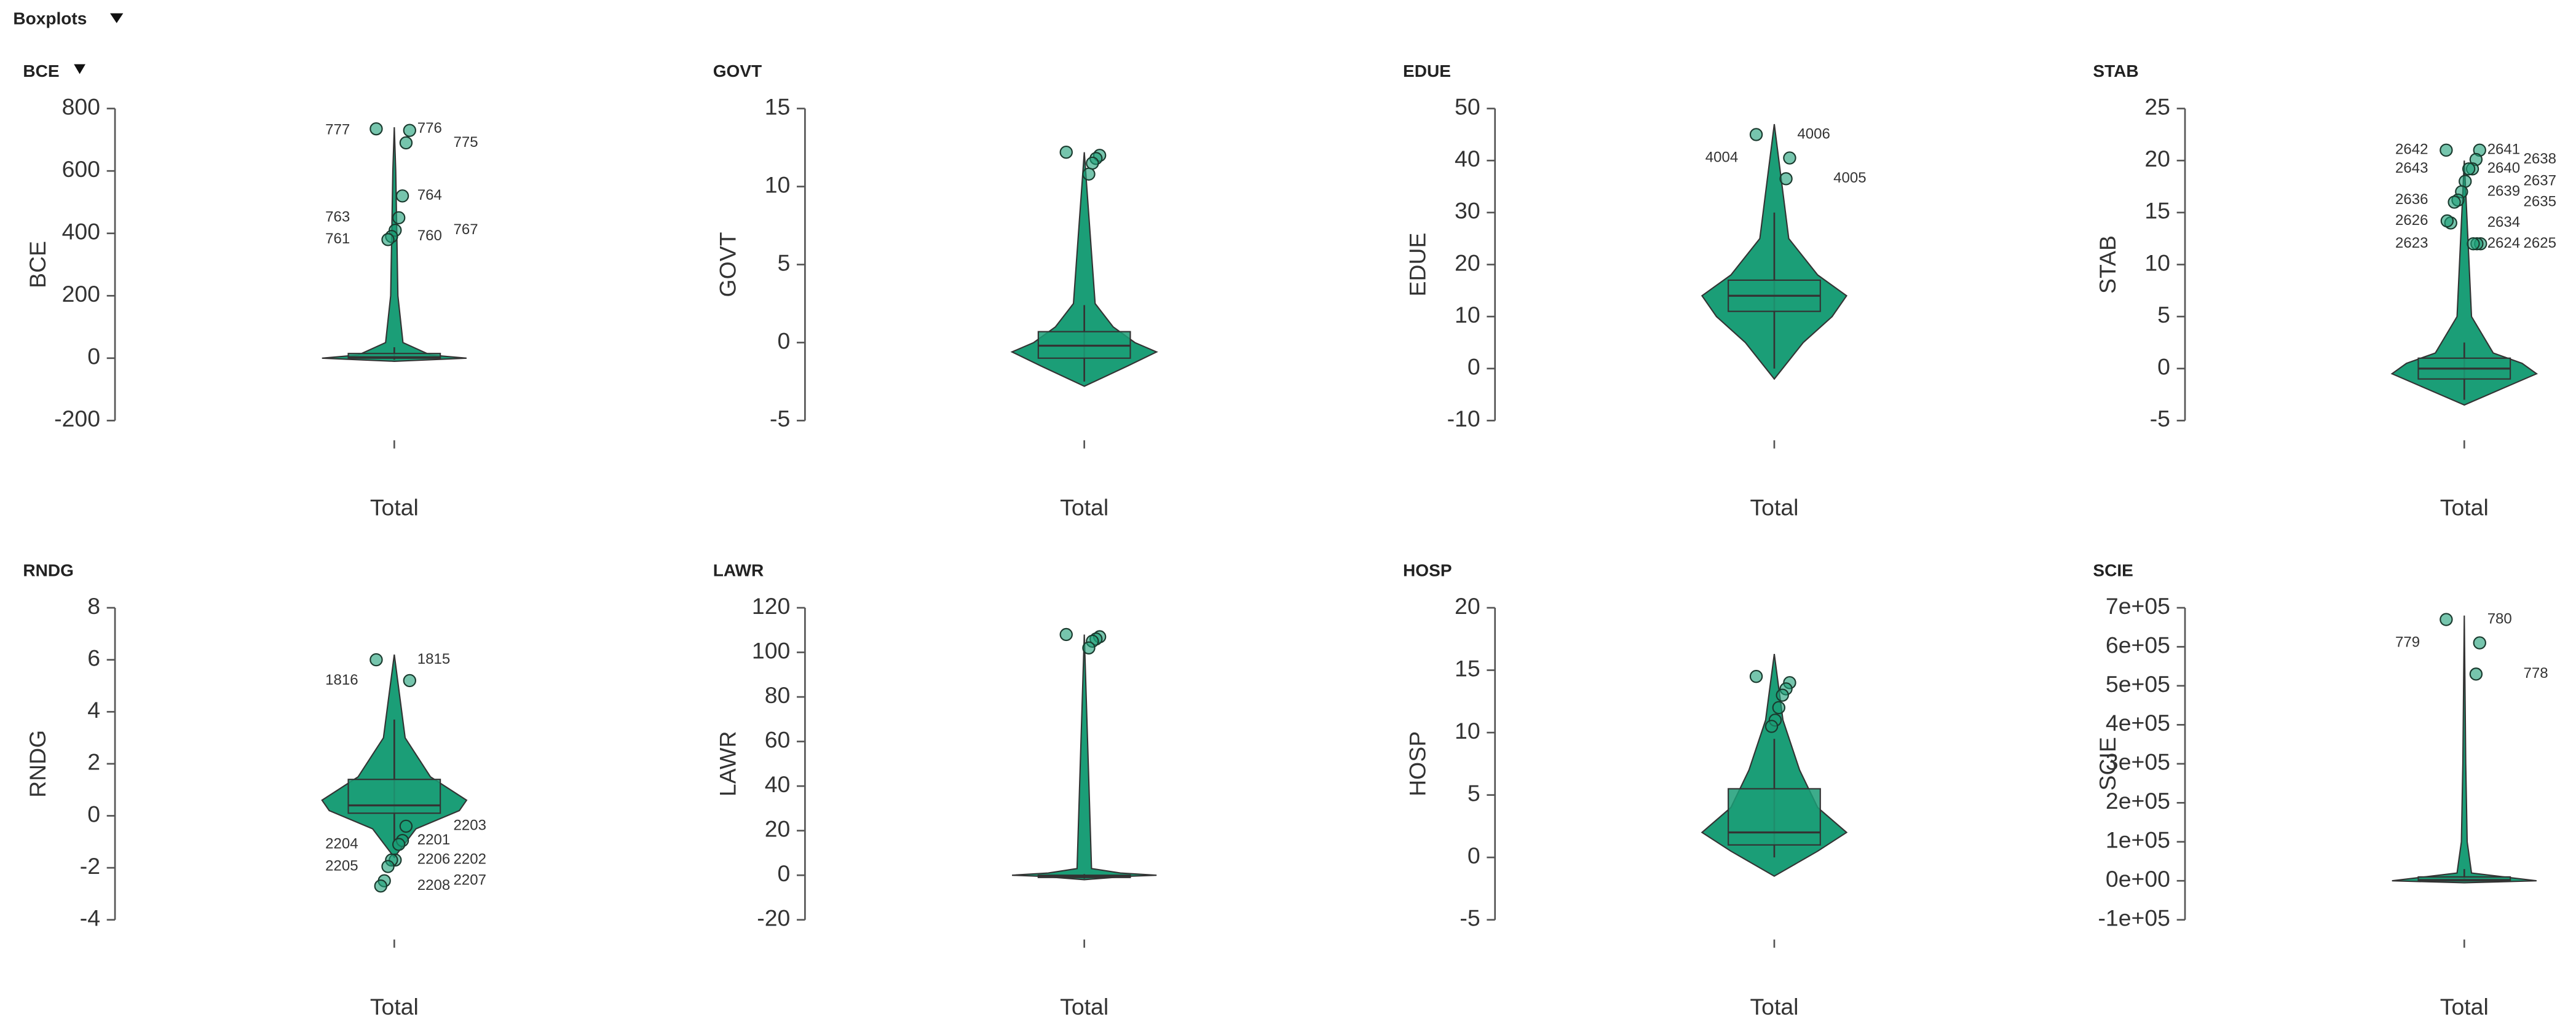 This screenshot has height=1030, width=2576. I want to click on outlier-label: 767, so click(466, 230).